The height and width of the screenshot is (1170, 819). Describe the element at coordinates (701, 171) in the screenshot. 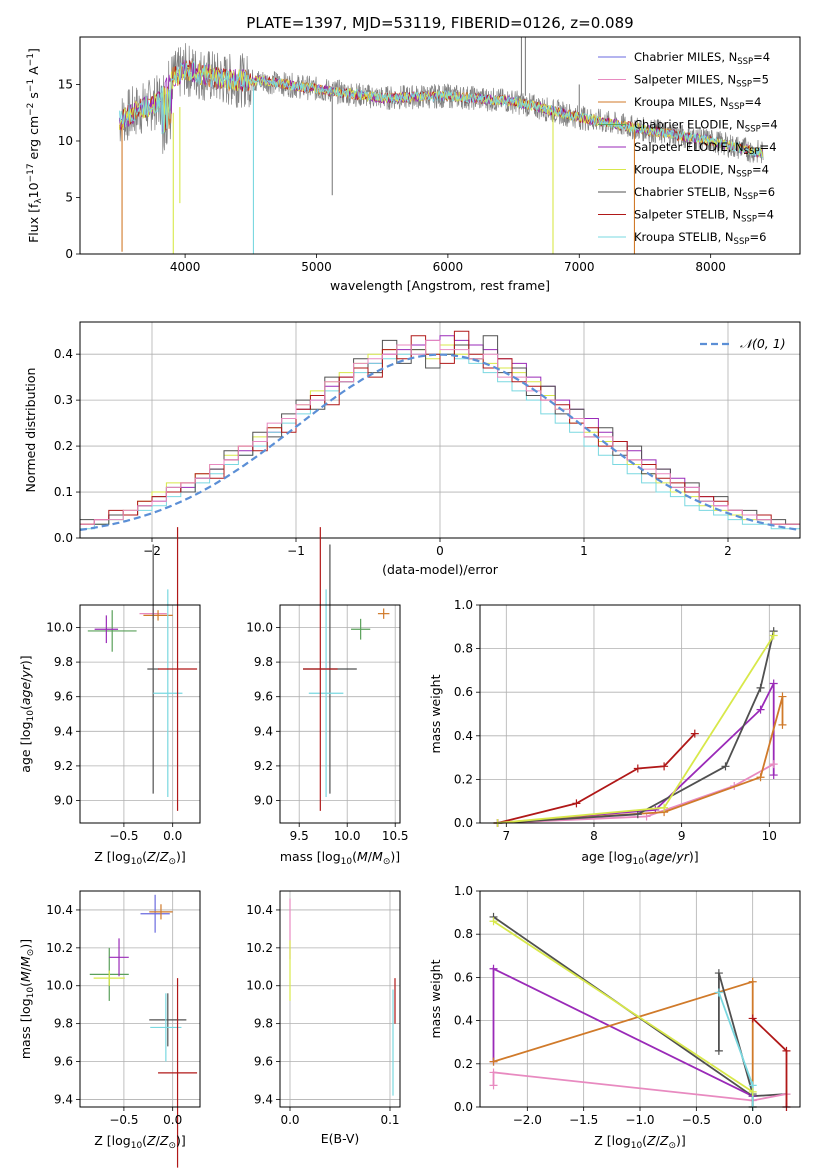

I see `legend-entry: Kroupa ELODIE, NSSP=4` at that location.